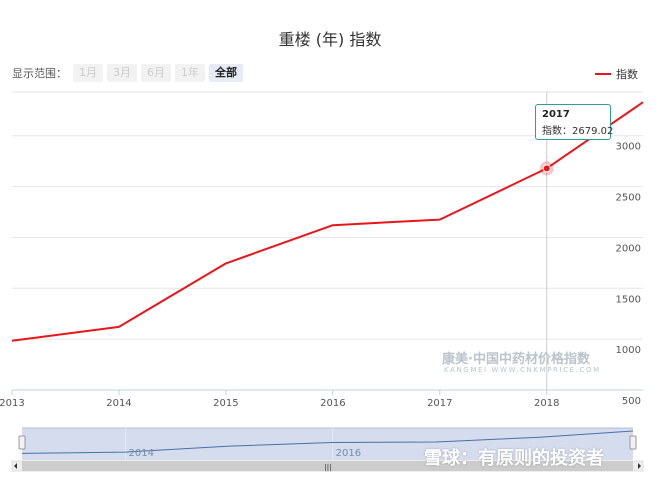 This screenshot has height=477, width=660. Describe the element at coordinates (639, 466) in the screenshot. I see `scroll-right-arrow-icon` at that location.